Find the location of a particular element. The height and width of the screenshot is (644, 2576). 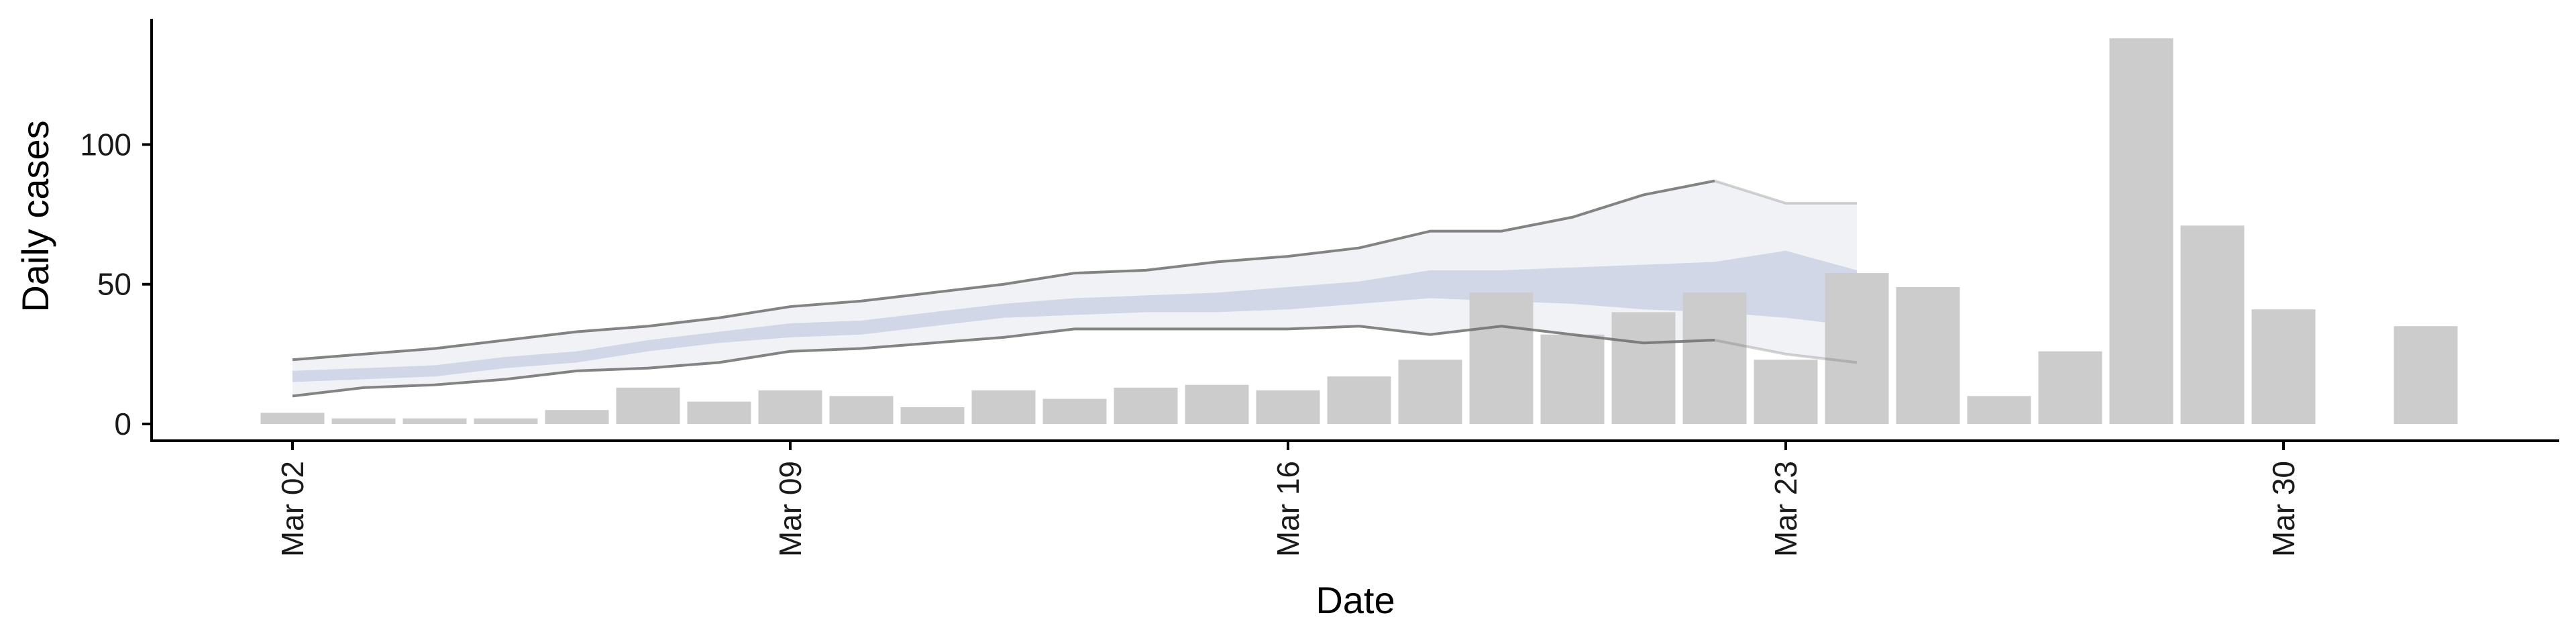

y-tick-label: 50 is located at coordinates (114, 284).